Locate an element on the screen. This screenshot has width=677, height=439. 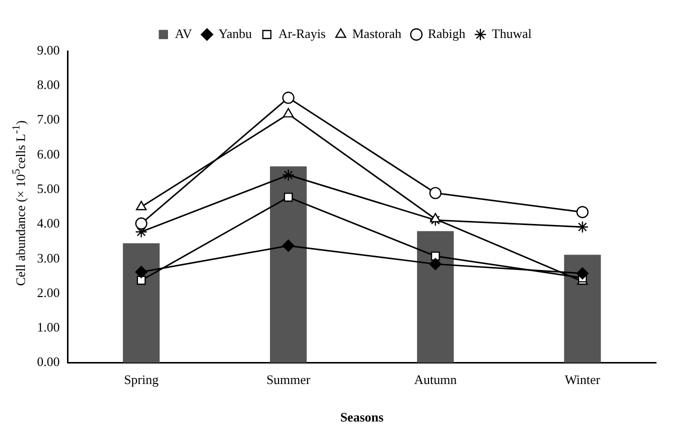
legend-label: Rabigh is located at coordinates (447, 33).